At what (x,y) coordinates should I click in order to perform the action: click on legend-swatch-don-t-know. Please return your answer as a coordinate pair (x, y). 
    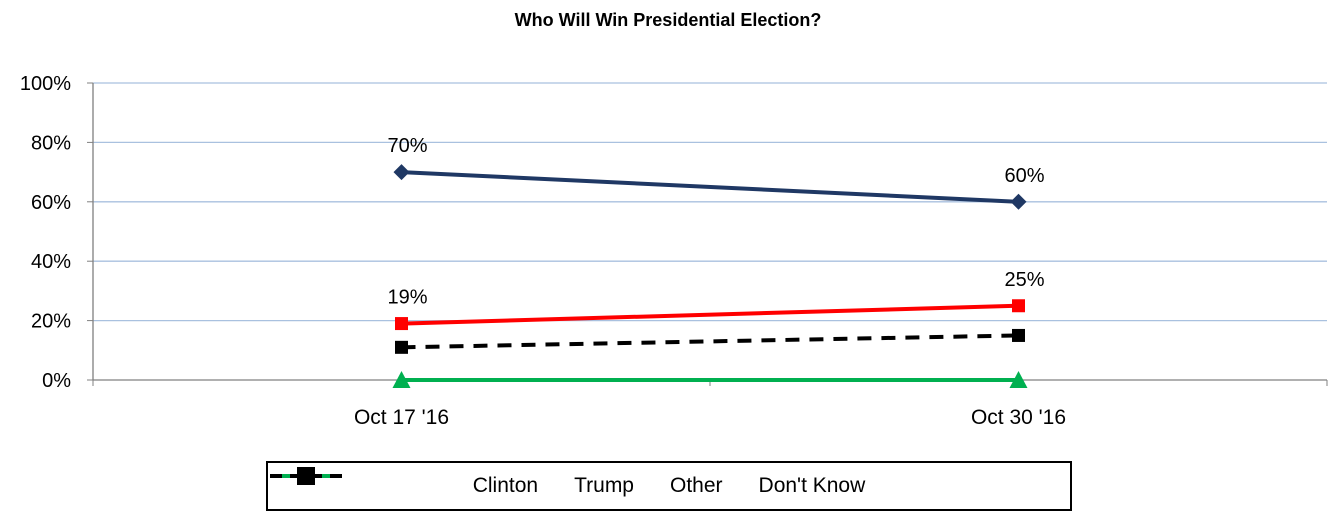
    Looking at the image, I should click on (306, 476).